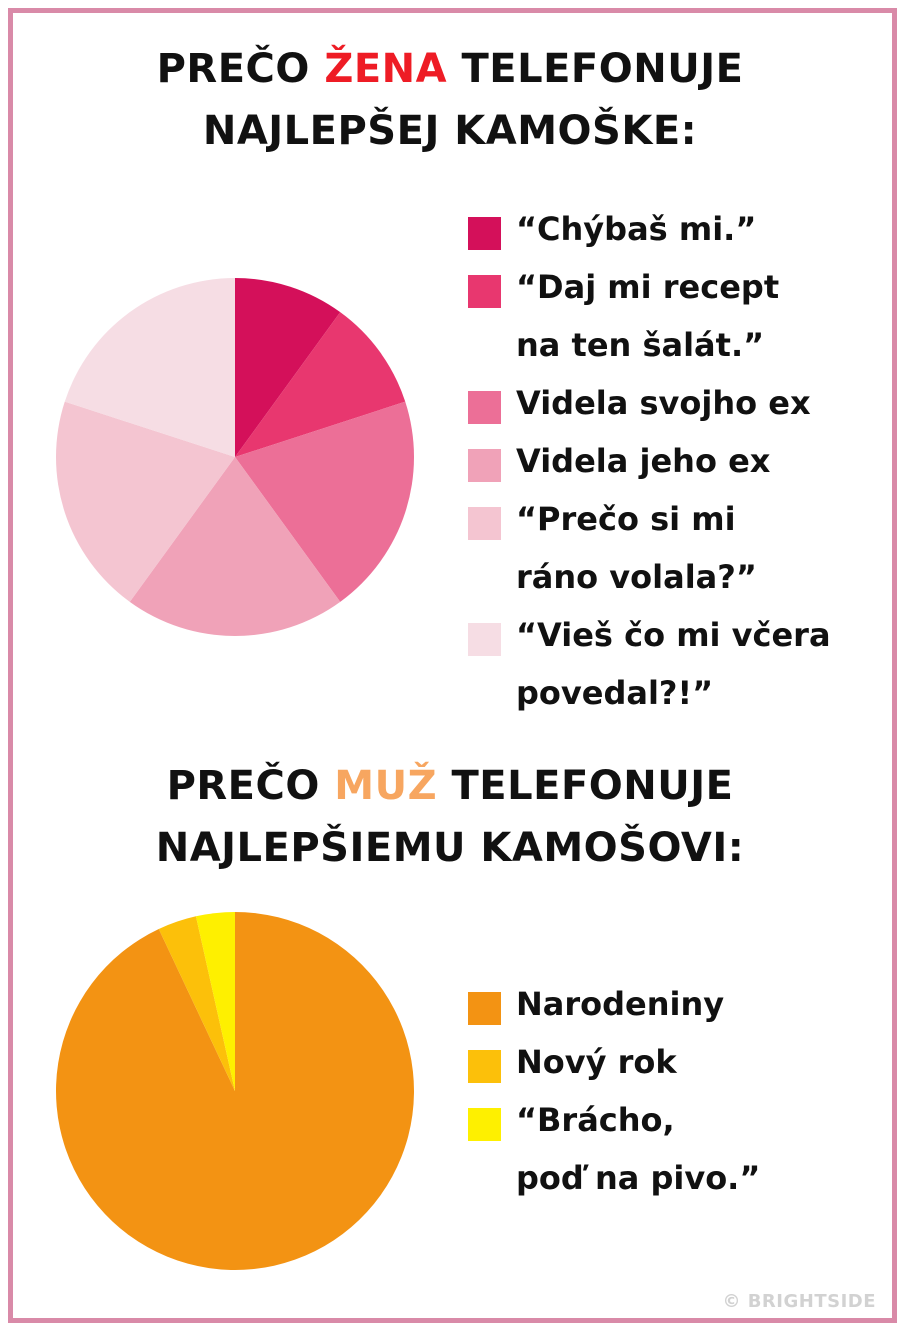 The width and height of the screenshot is (900, 1326). I want to click on legend-label: Videla jeho ex, so click(643, 461).